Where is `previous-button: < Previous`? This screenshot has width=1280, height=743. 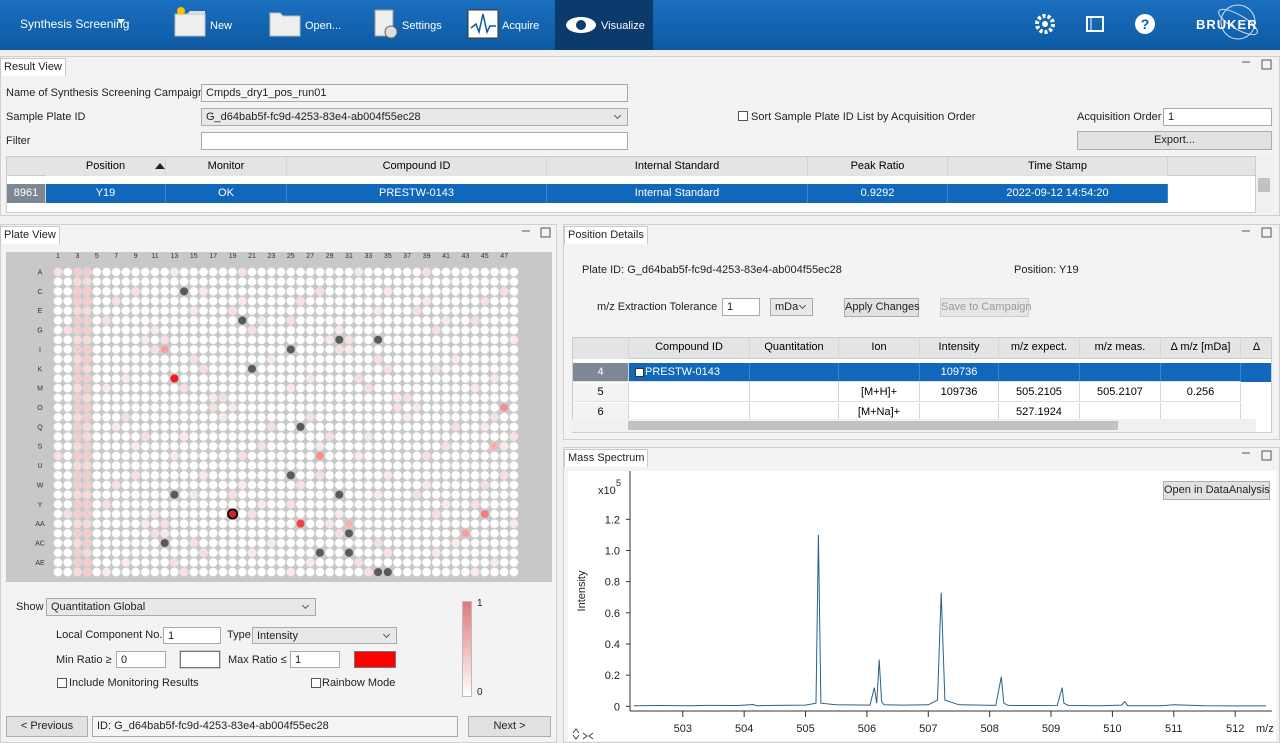 previous-button: < Previous is located at coordinates (47, 726).